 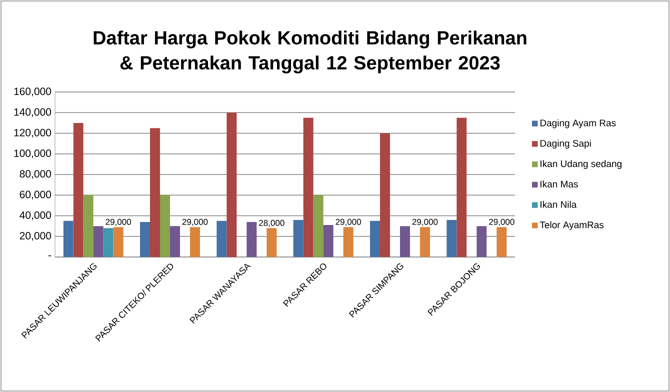 What do you see at coordinates (578, 123) in the screenshot?
I see `legend-label: Daging Ayam Ras` at bounding box center [578, 123].